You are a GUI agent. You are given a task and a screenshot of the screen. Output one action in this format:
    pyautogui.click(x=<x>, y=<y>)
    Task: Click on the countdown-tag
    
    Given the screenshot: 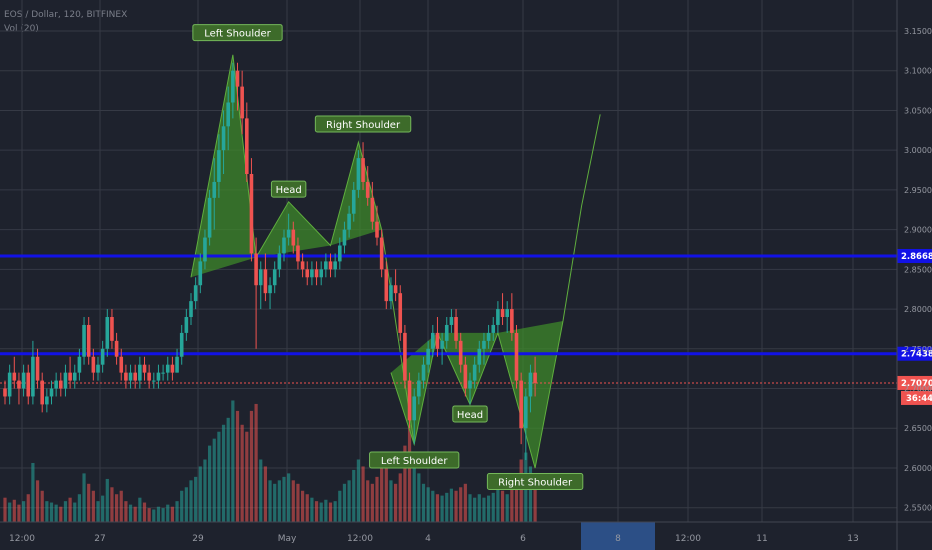 What is the action you would take?
    pyautogui.click(x=916, y=397)
    